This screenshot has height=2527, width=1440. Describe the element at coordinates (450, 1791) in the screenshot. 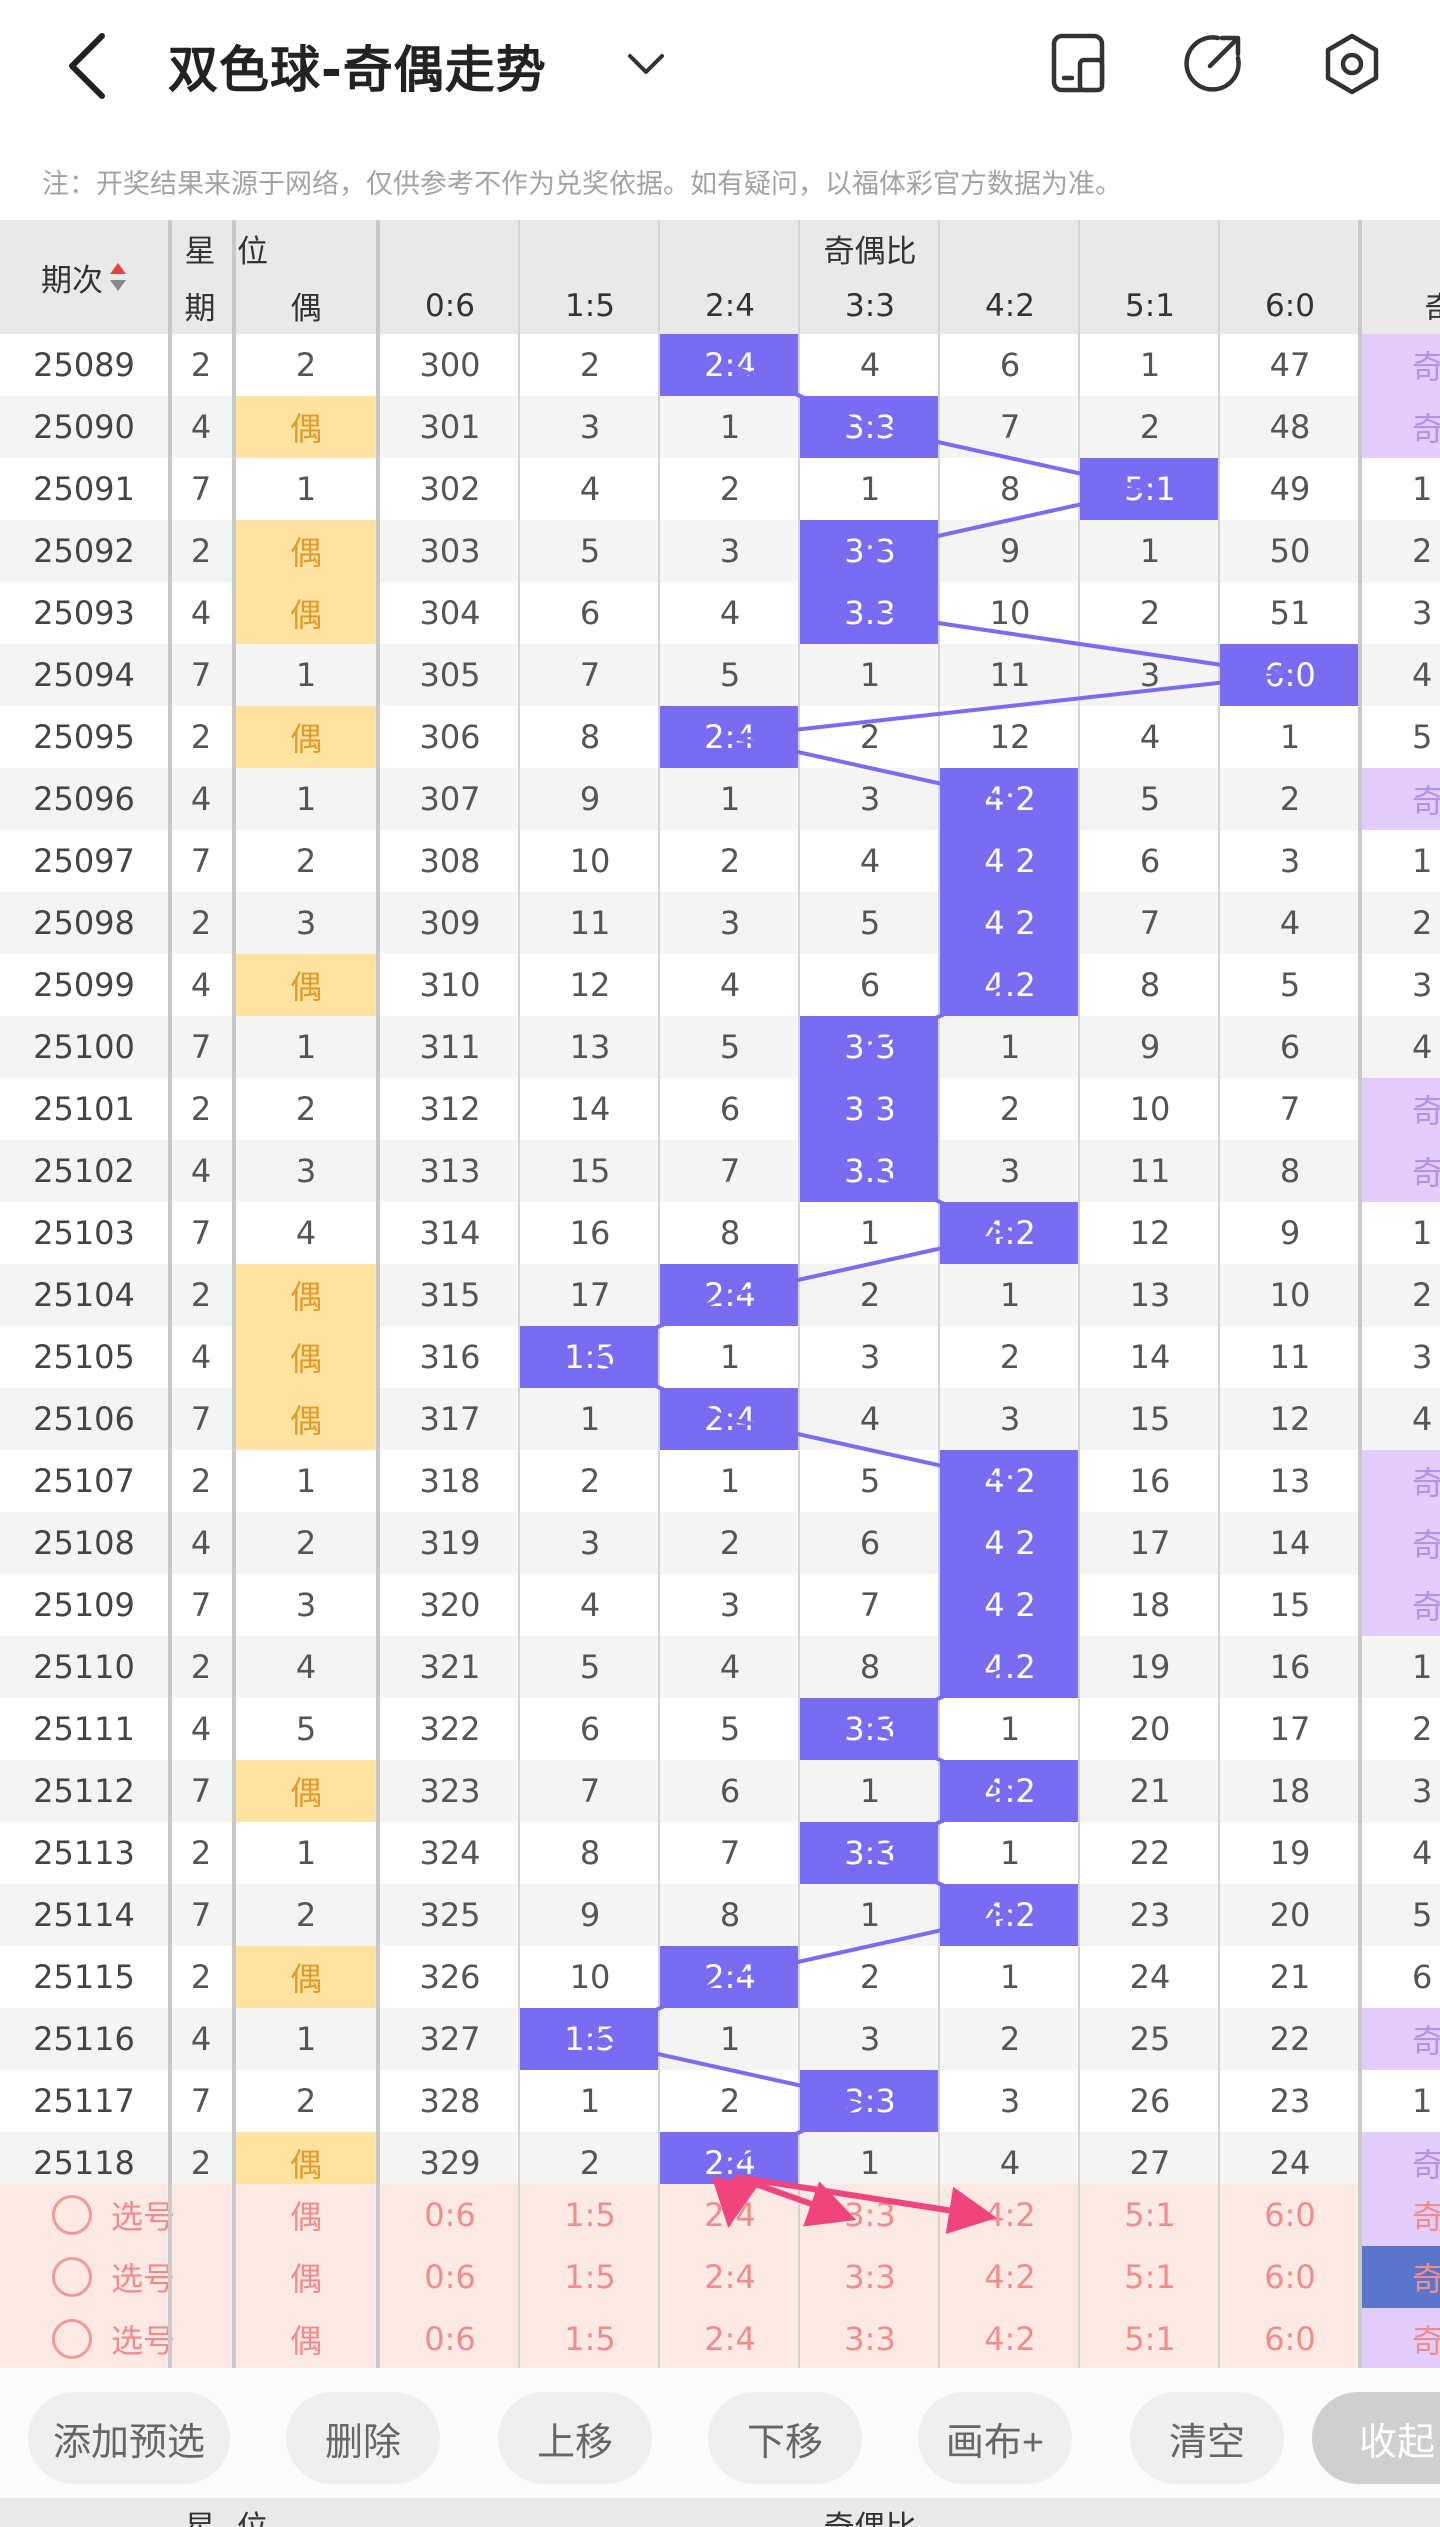

I see `ratio-cell: 323` at that location.